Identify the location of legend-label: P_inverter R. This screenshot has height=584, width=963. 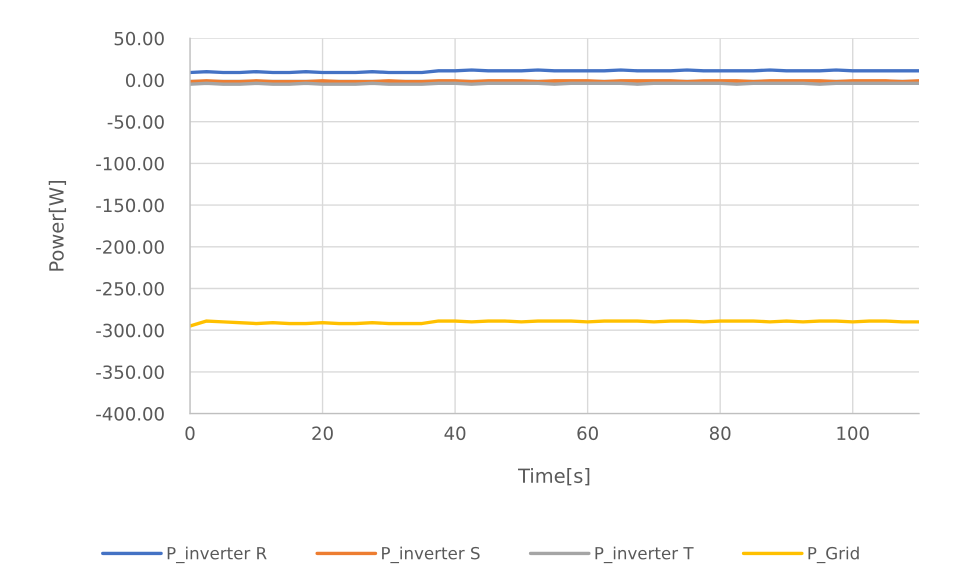
(217, 555).